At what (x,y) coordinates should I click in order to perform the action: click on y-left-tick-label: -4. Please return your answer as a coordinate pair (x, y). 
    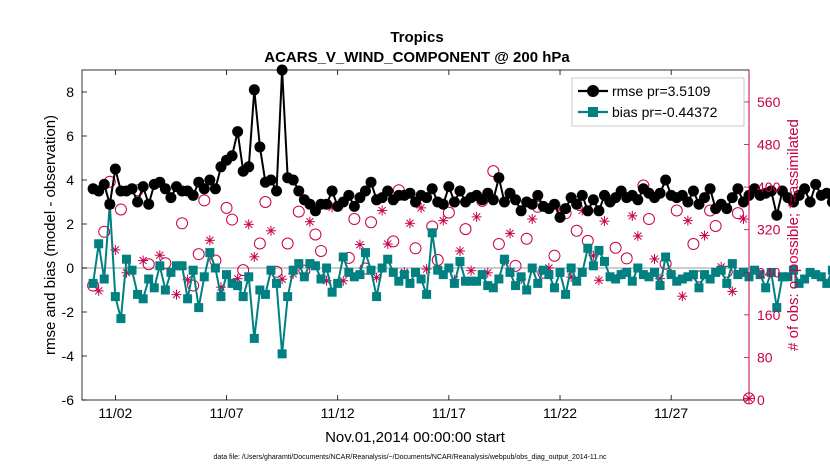
    Looking at the image, I should click on (68, 356).